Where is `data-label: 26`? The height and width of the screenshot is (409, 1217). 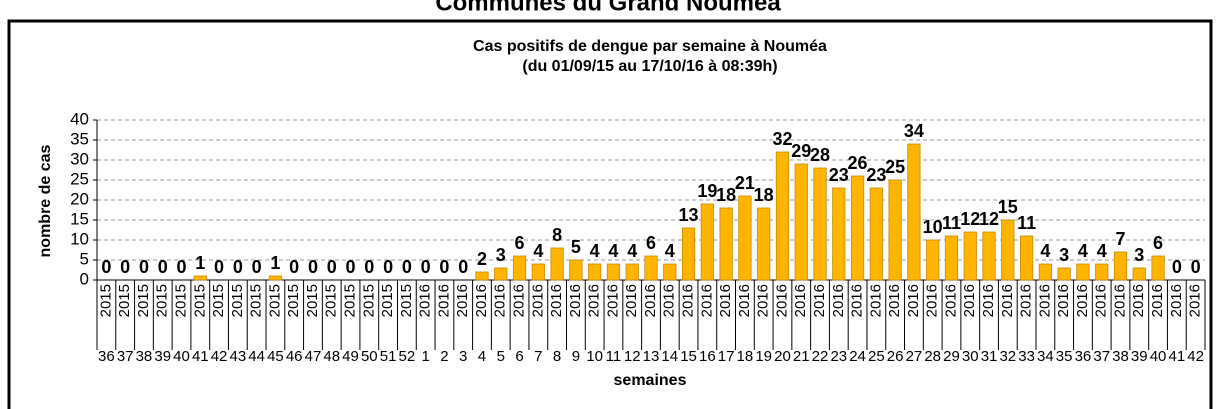 data-label: 26 is located at coordinates (858, 163).